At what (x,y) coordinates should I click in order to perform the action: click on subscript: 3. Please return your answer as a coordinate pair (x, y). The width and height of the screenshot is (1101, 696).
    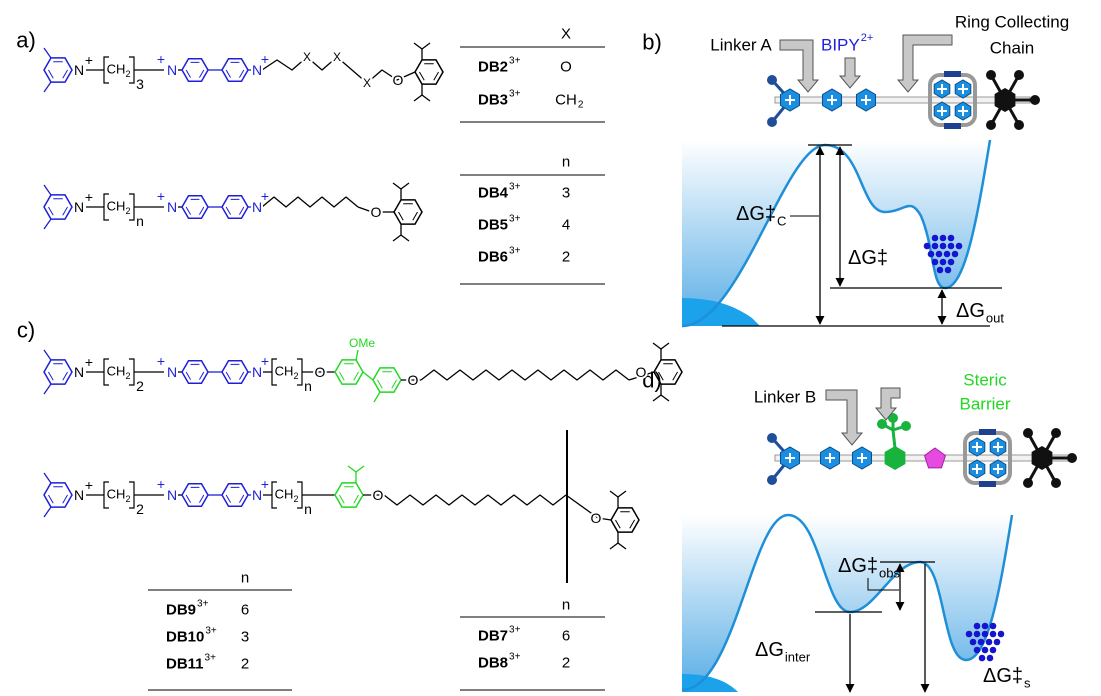
    Looking at the image, I should click on (140, 84).